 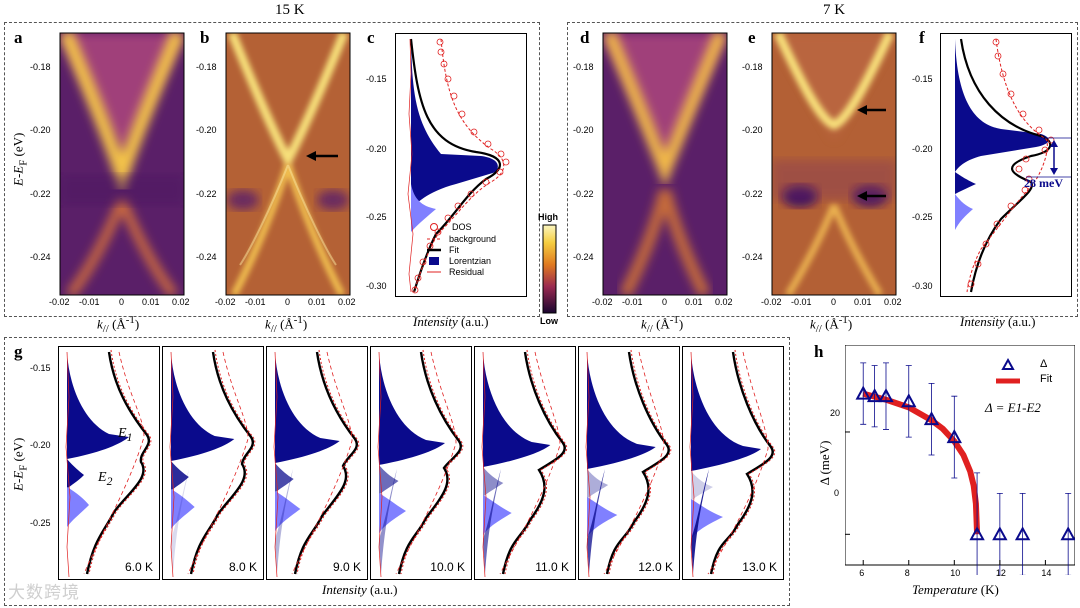 I want to click on h-legend, so click(x=1008, y=375).